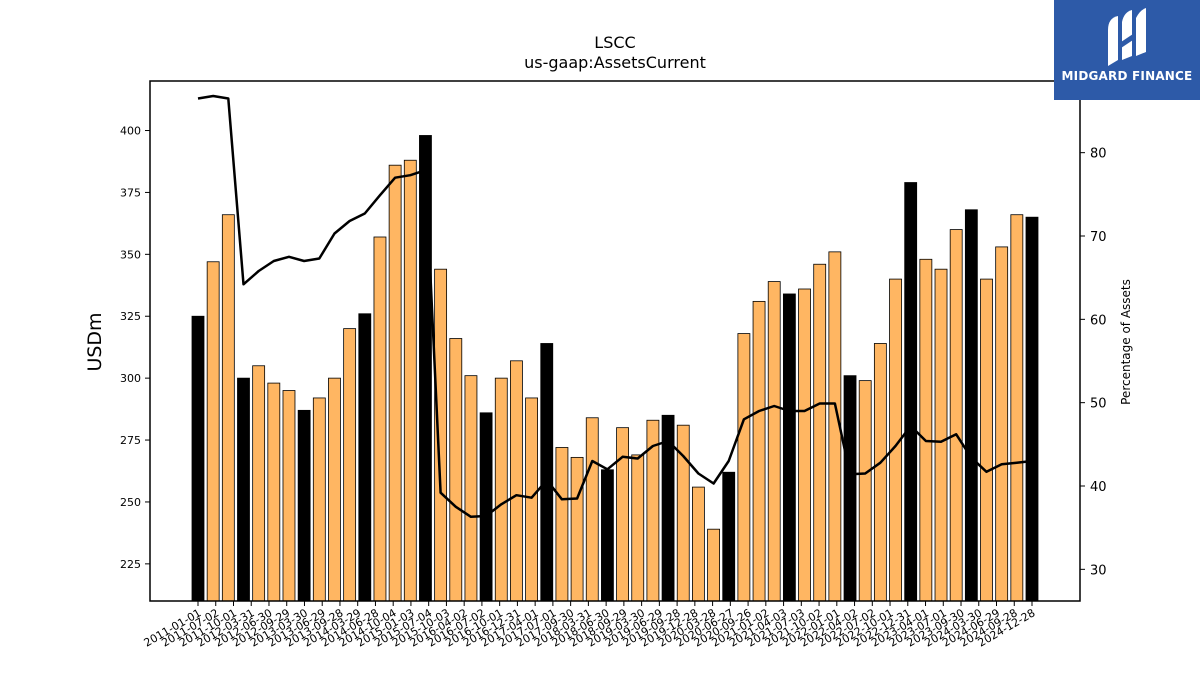  I want to click on y2-axis-label: Percentage of Assets, so click(1126, 342).